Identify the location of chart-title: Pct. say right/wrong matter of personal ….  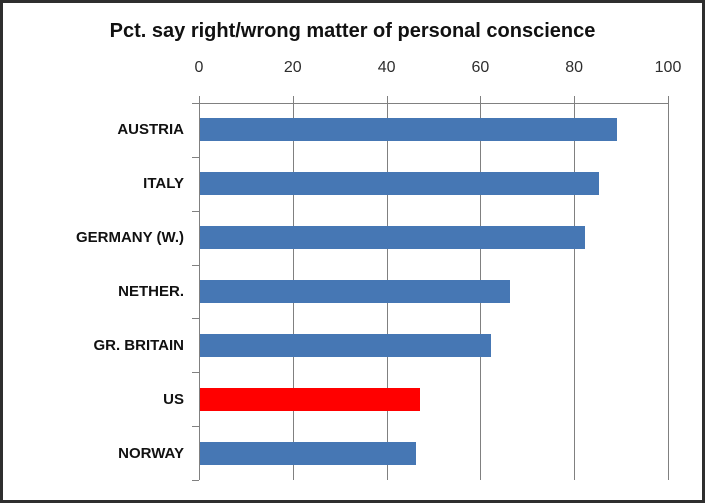
(352, 31).